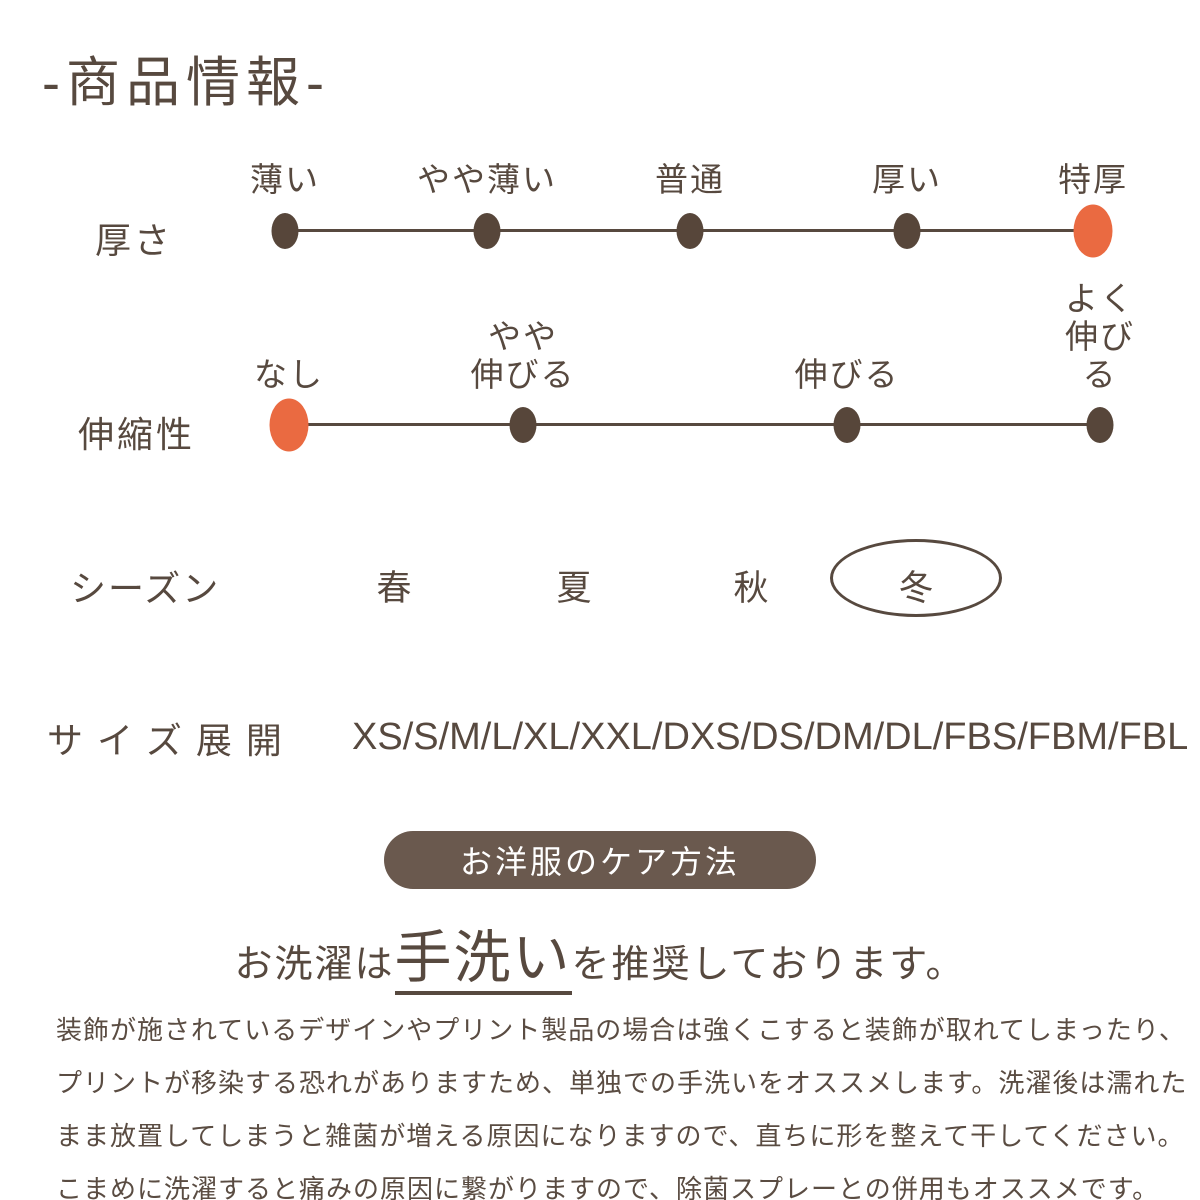 This screenshot has height=1200, width=1200. Describe the element at coordinates (137, 434) in the screenshot. I see `stretch-row-label: 伸縮性` at that location.